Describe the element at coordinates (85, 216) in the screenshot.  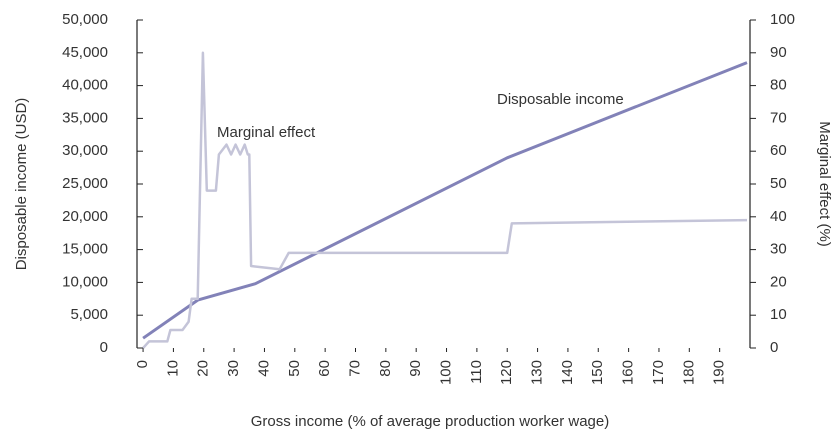
I see `y-tick-label: 20,000` at that location.